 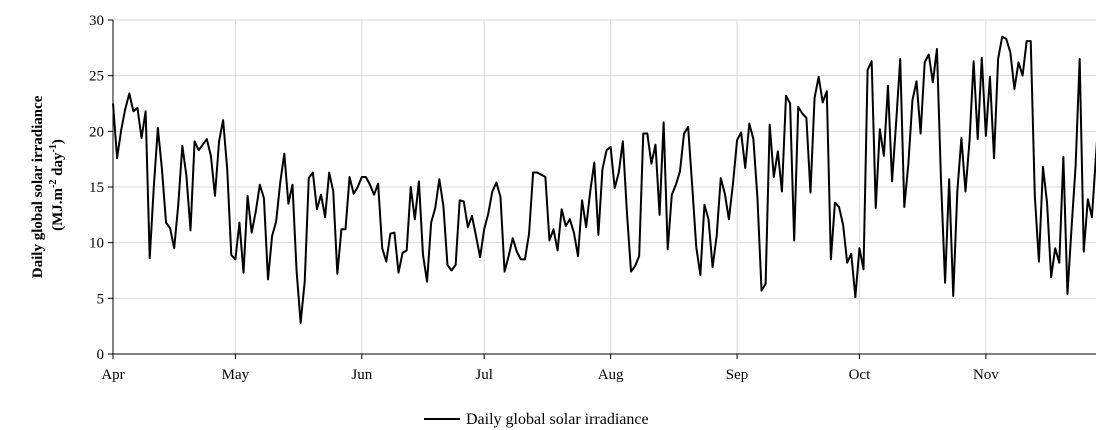 What do you see at coordinates (112, 375) in the screenshot?
I see `x-tick-label: Apr` at bounding box center [112, 375].